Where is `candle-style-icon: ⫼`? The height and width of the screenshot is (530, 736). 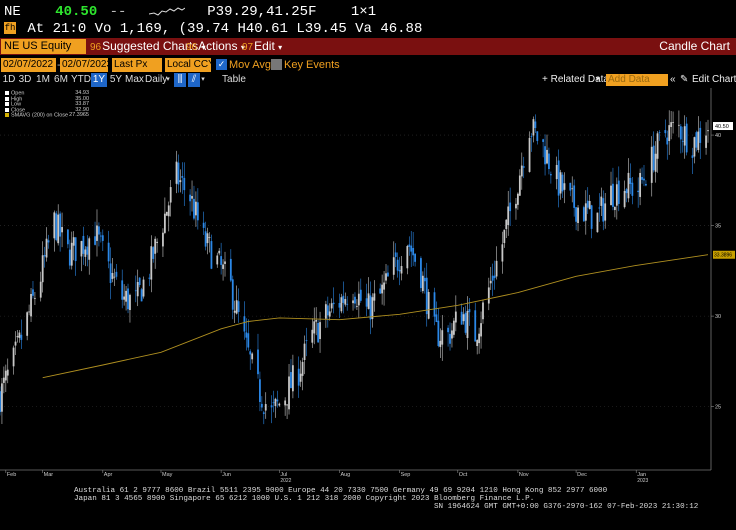 candle-style-icon: ⫼ is located at coordinates (180, 80).